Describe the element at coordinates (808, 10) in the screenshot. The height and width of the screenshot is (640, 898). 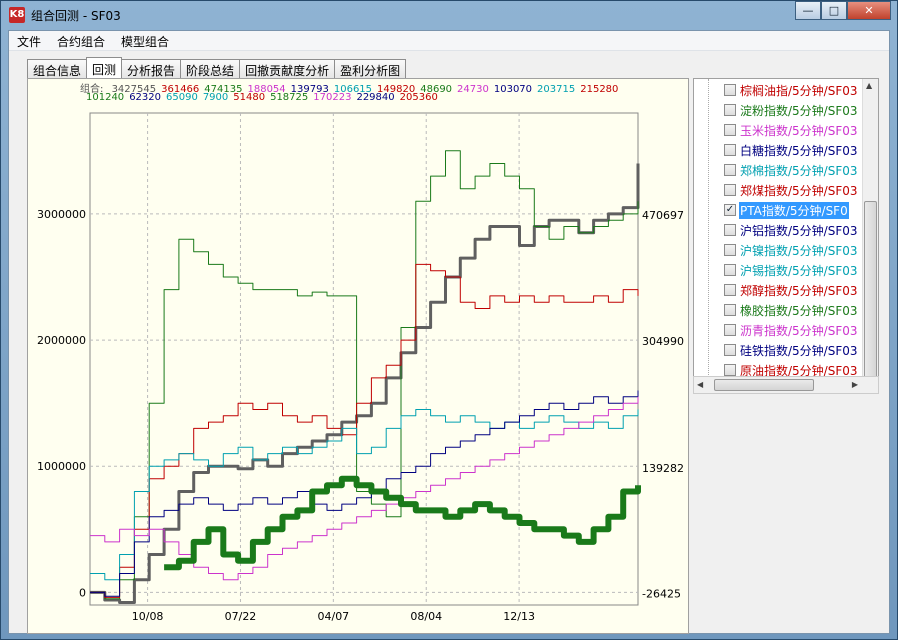
I see `minimize-button: —` at that location.